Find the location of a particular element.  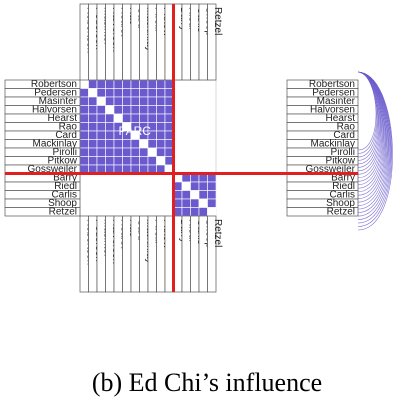

left-row-label: Gossweiler is located at coordinates (53, 169).